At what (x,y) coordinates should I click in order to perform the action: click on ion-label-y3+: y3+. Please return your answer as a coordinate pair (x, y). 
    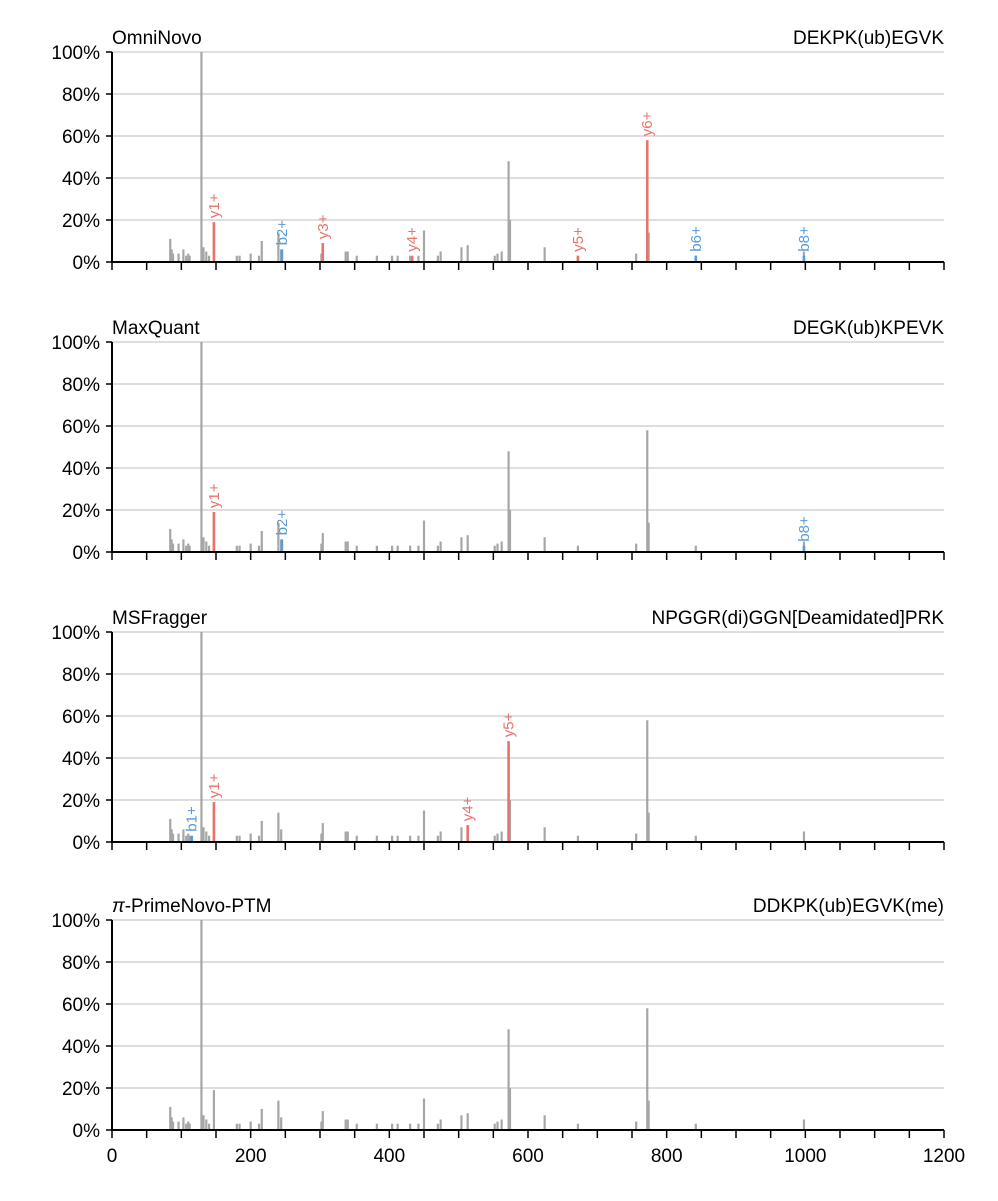
    Looking at the image, I should click on (323, 226).